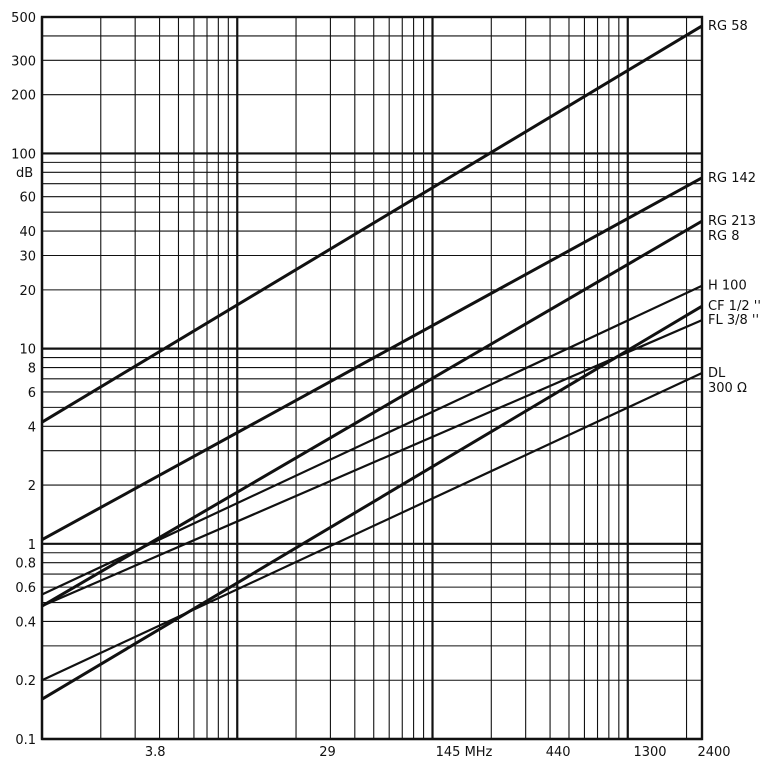  I want to click on series-label: 300 Ω, so click(727, 388).